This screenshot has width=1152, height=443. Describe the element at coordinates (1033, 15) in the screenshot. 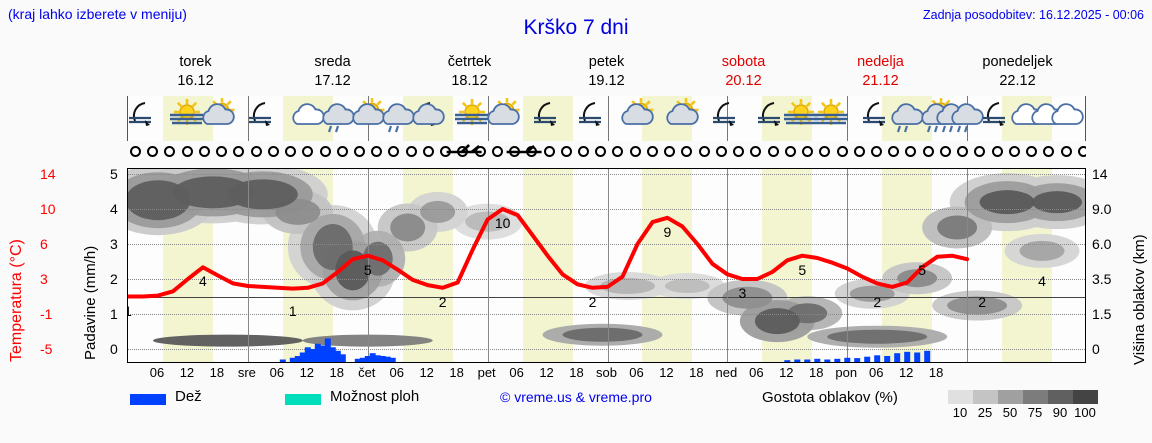

I see `last-update-text: Zadnja posodobitev: 16.12.2025 - 00:06` at that location.